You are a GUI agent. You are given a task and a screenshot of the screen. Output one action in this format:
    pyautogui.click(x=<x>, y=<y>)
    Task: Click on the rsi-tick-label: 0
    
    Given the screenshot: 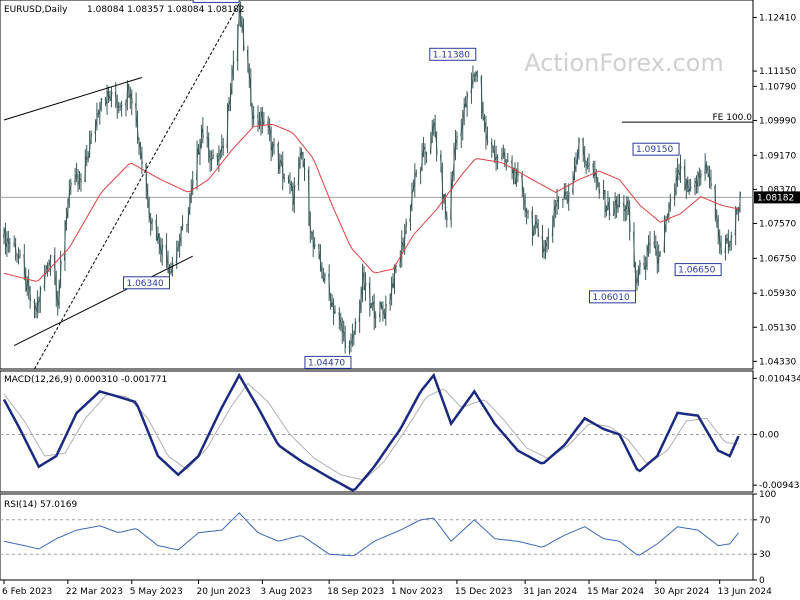 What is the action you would take?
    pyautogui.click(x=762, y=581)
    